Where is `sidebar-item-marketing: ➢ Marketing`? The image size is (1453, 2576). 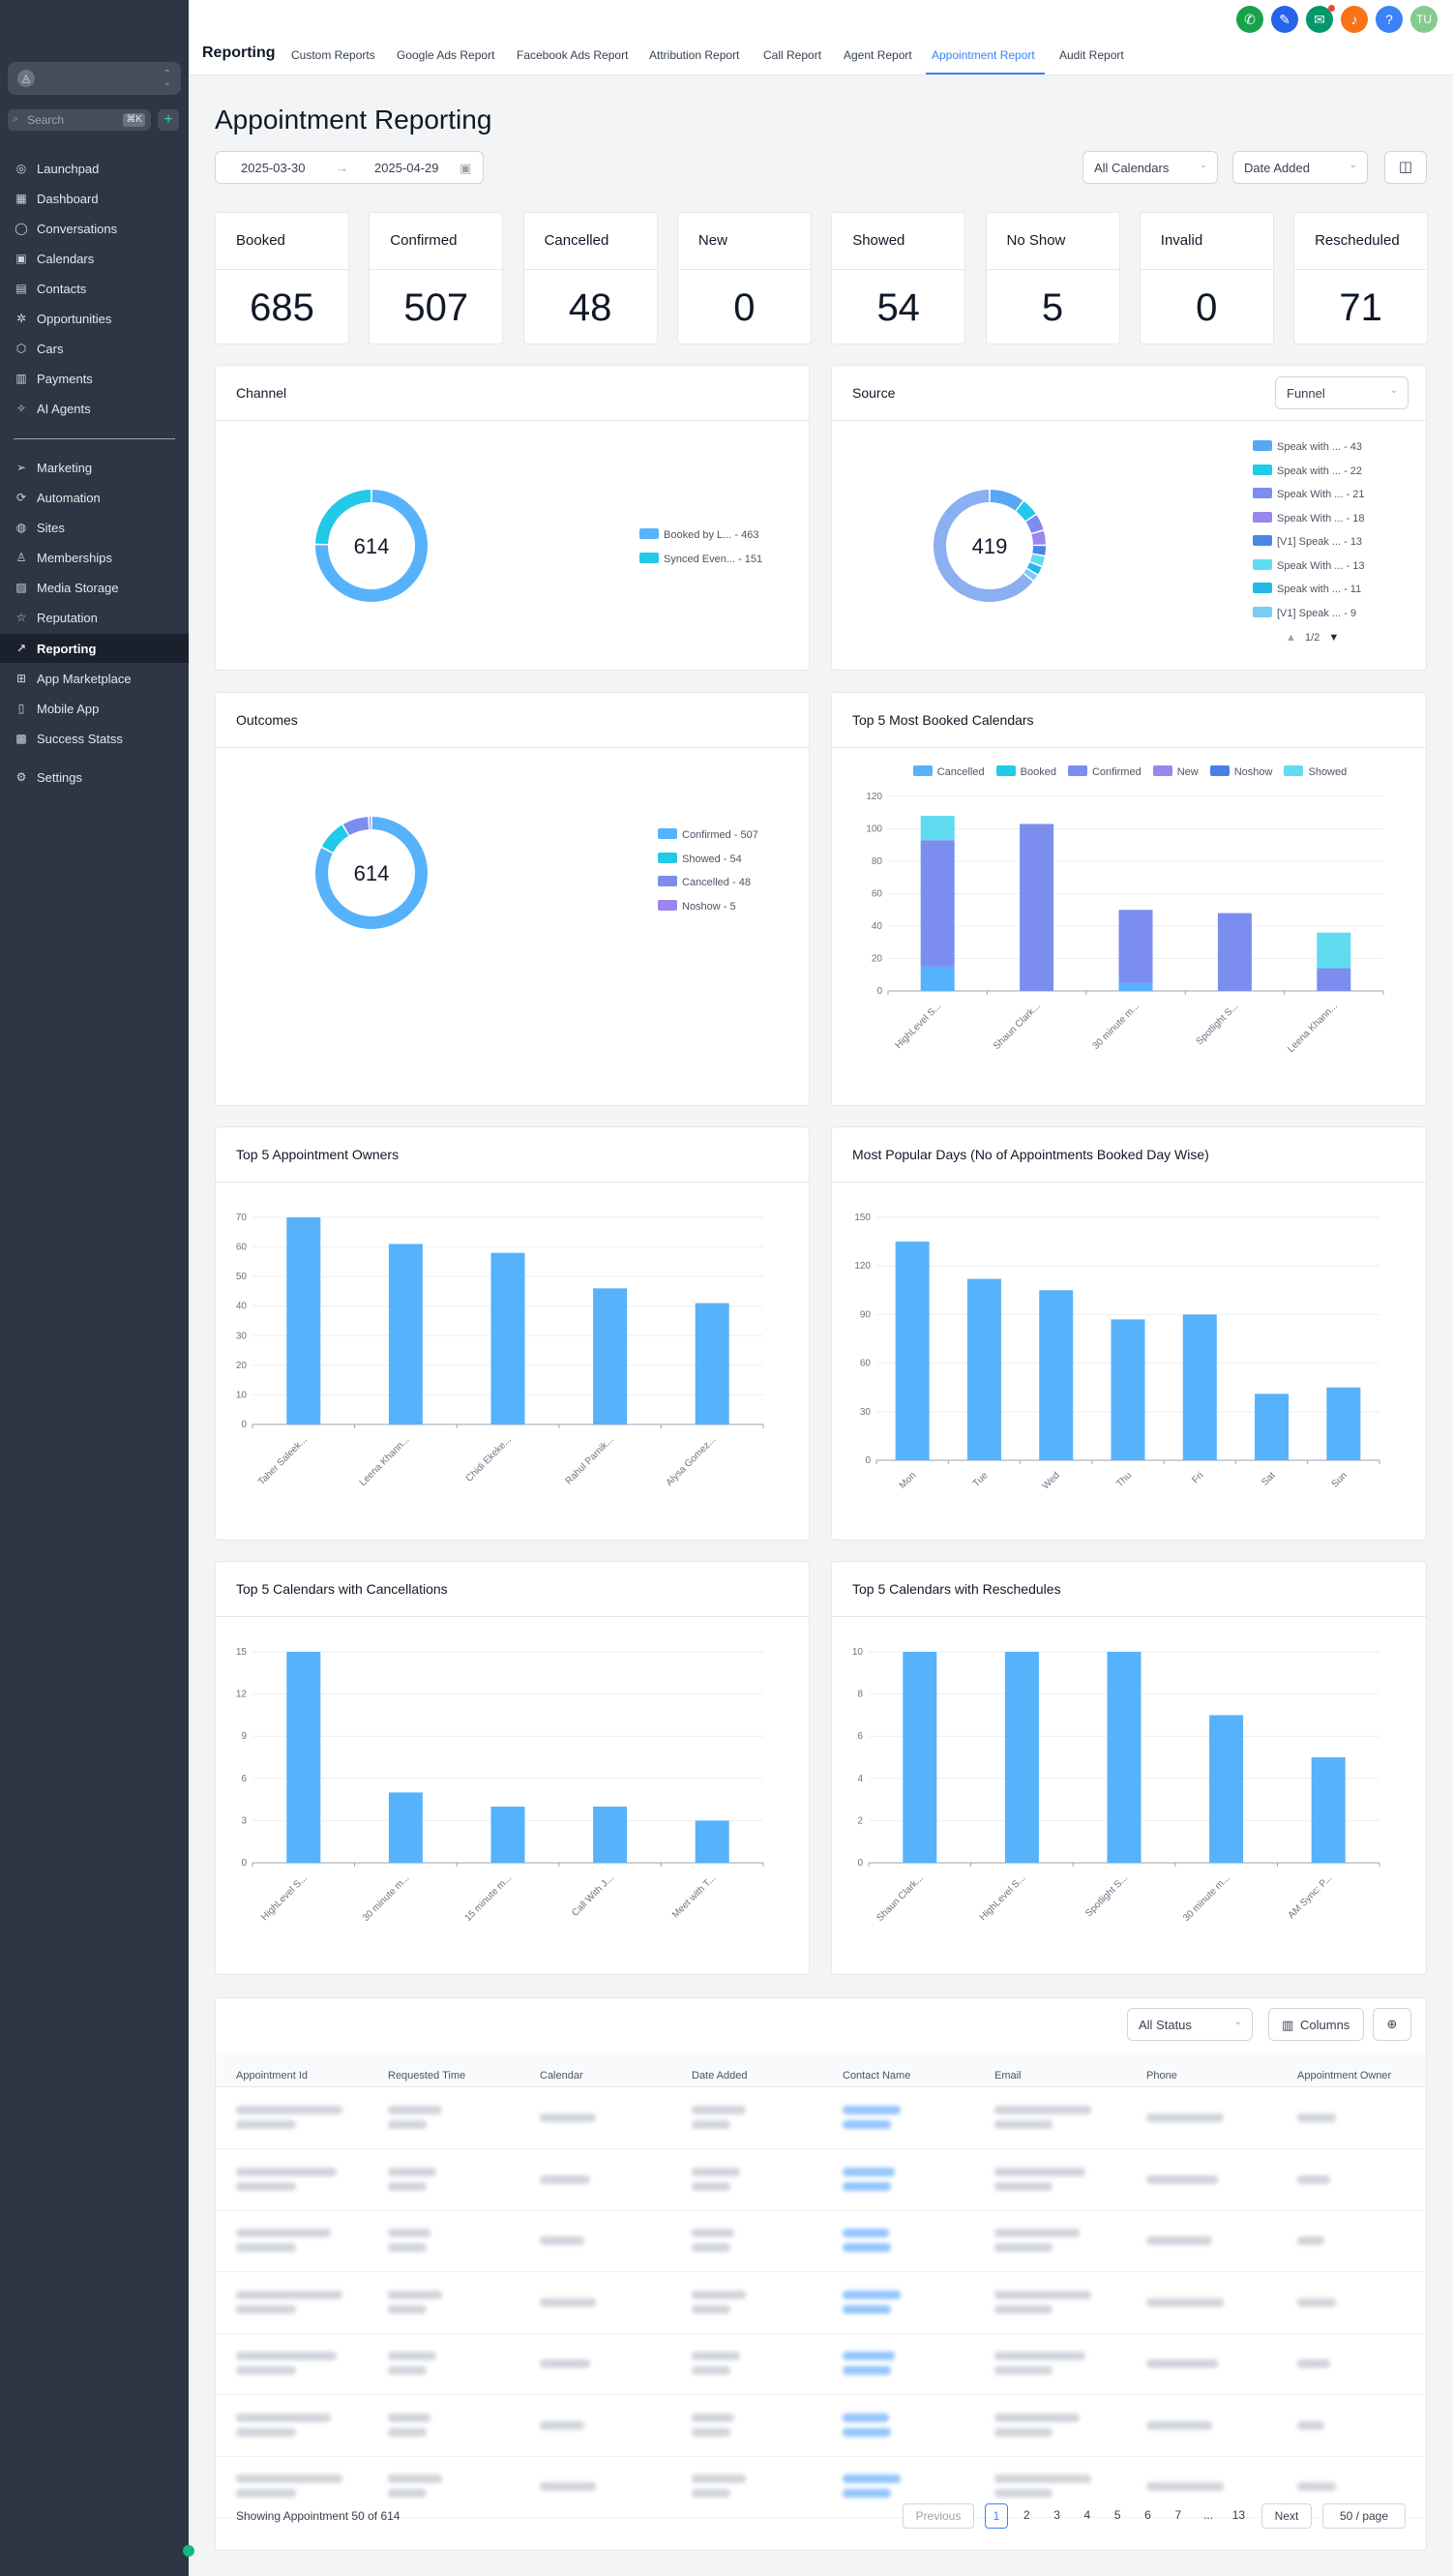
sidebar-item-marketing: ➢ Marketing is located at coordinates (94, 467).